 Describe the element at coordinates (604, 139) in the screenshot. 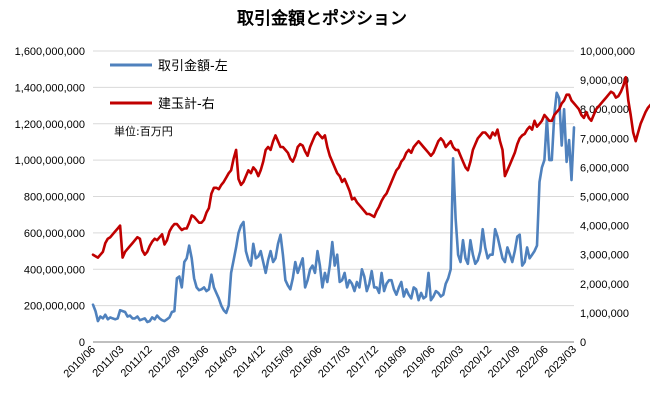

I see `right-axis-tick-label: 7,000,000` at that location.